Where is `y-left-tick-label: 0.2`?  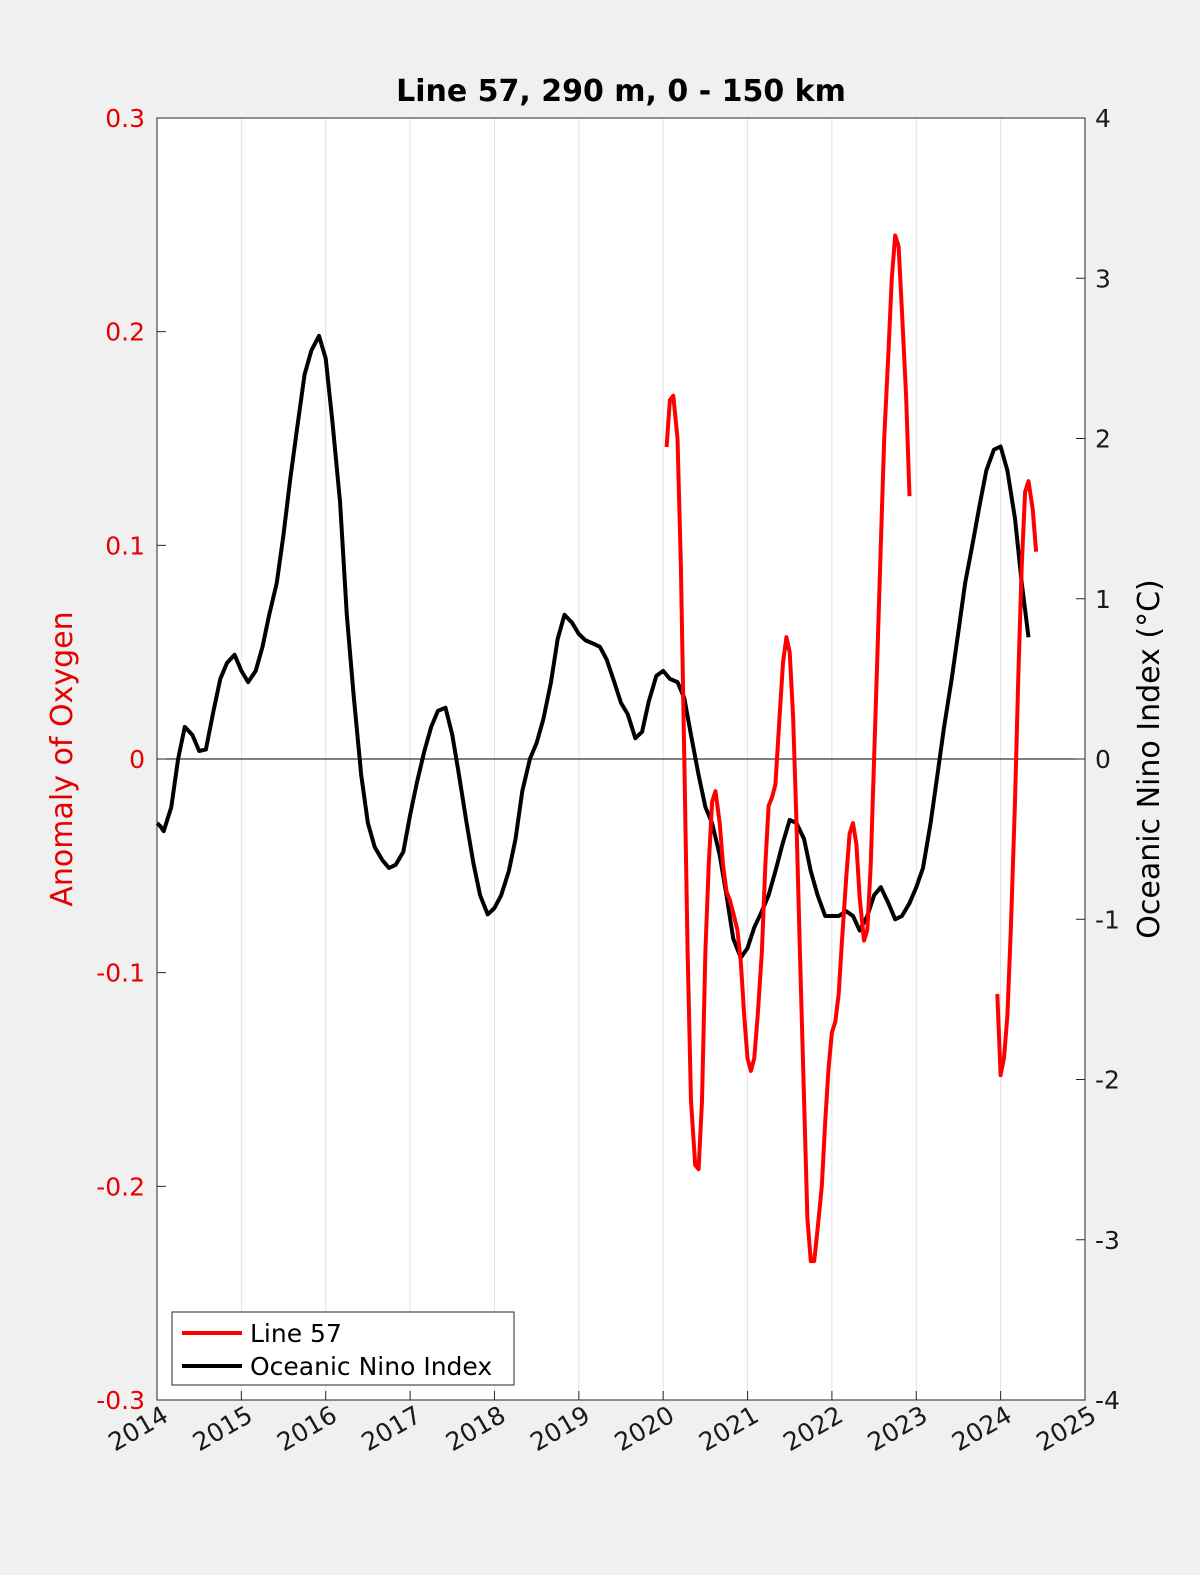 y-left-tick-label: 0.2 is located at coordinates (125, 332).